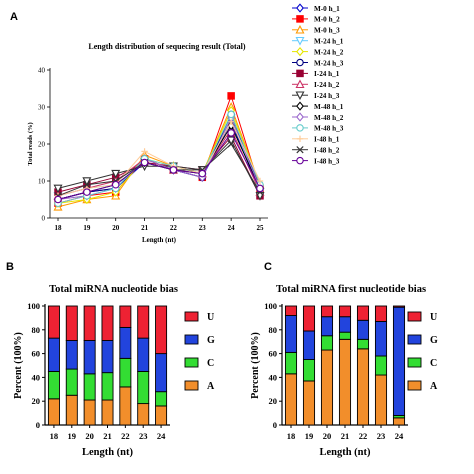 The image size is (474, 474). Describe the element at coordinates (327, 20) in the screenshot. I see `legend-label: M-0 h_2` at that location.